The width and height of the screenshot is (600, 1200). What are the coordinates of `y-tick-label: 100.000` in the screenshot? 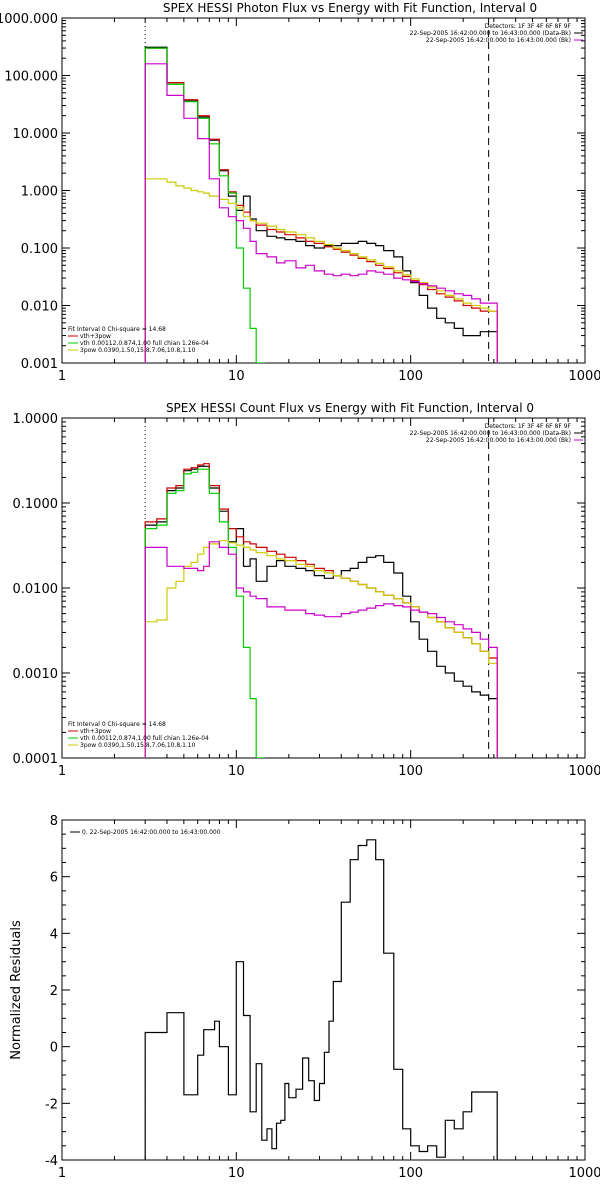 It's located at (31, 77).